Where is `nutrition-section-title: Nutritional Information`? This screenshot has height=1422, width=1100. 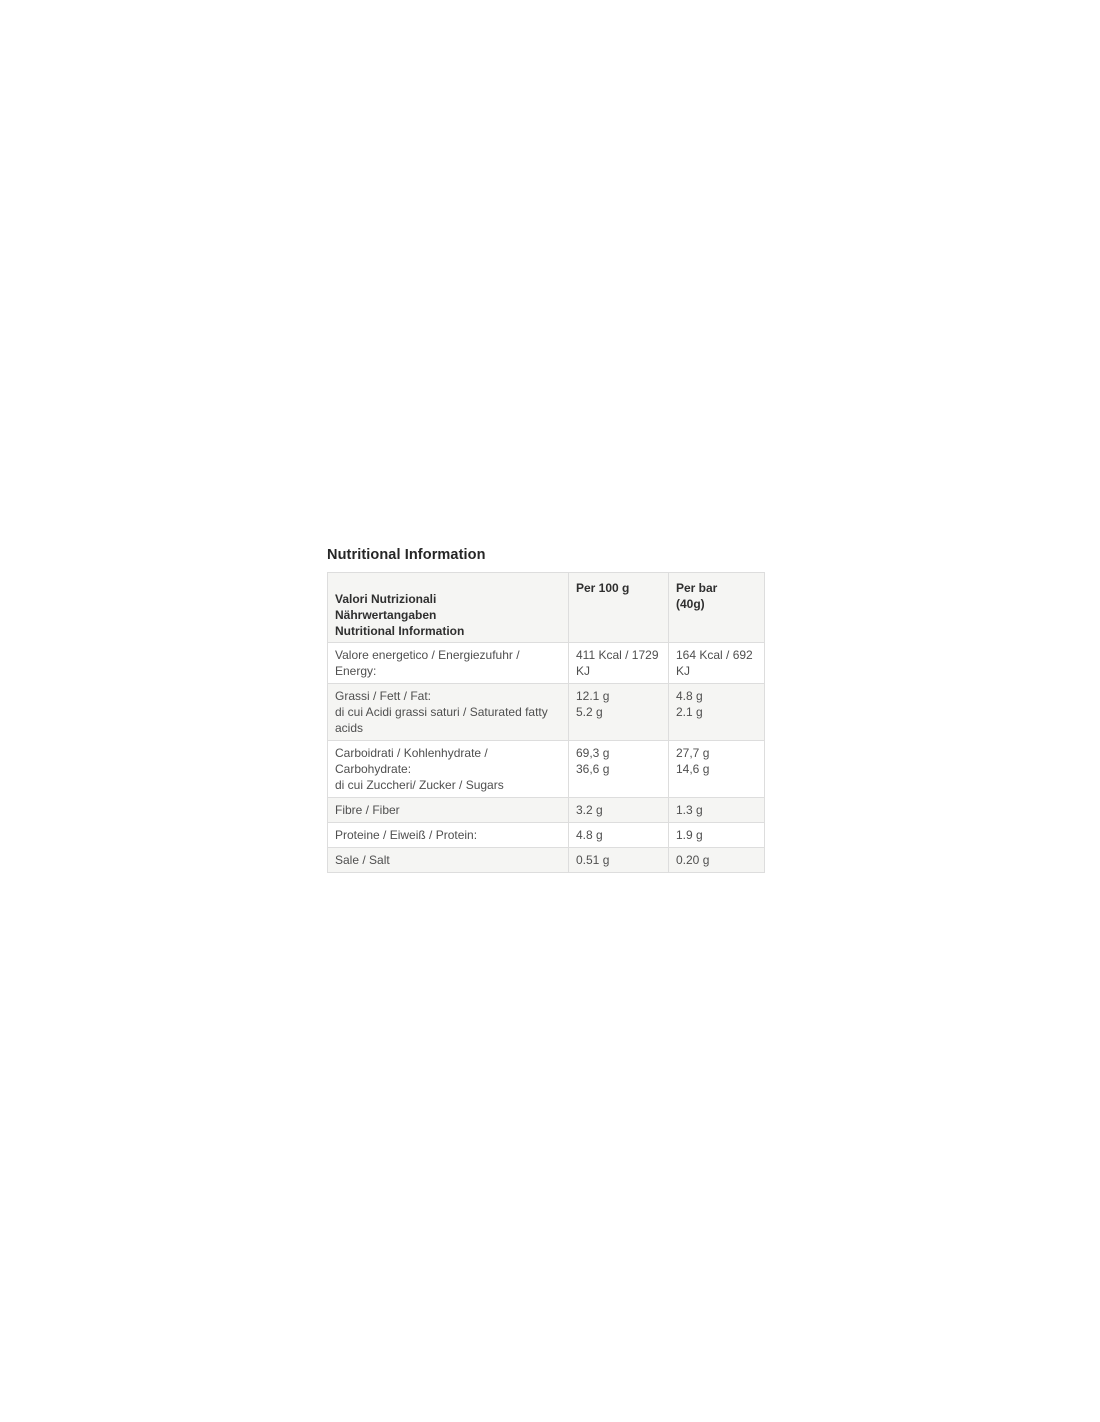 nutrition-section-title: Nutritional Information is located at coordinates (406, 555).